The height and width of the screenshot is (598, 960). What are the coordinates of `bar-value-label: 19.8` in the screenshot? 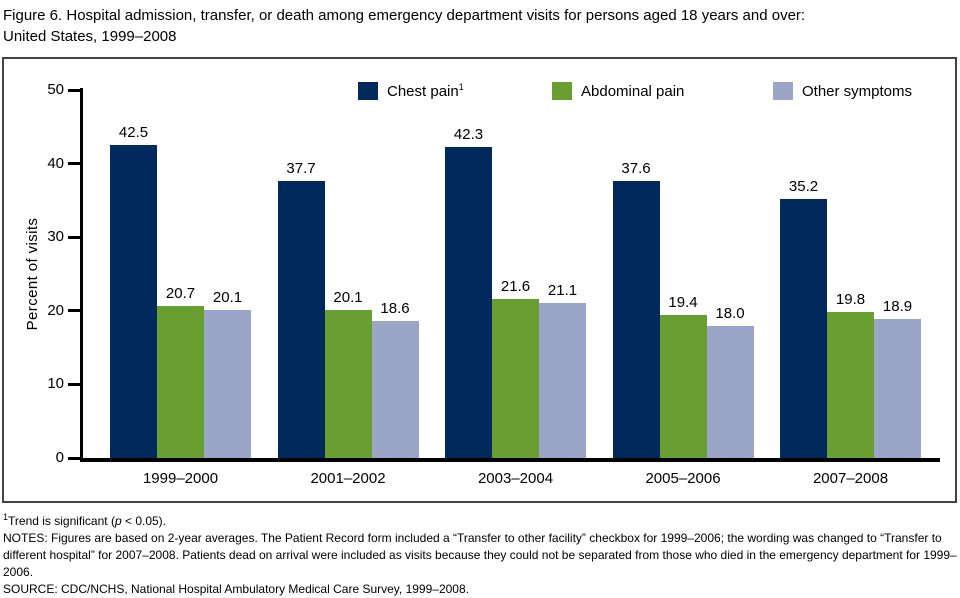 It's located at (850, 300).